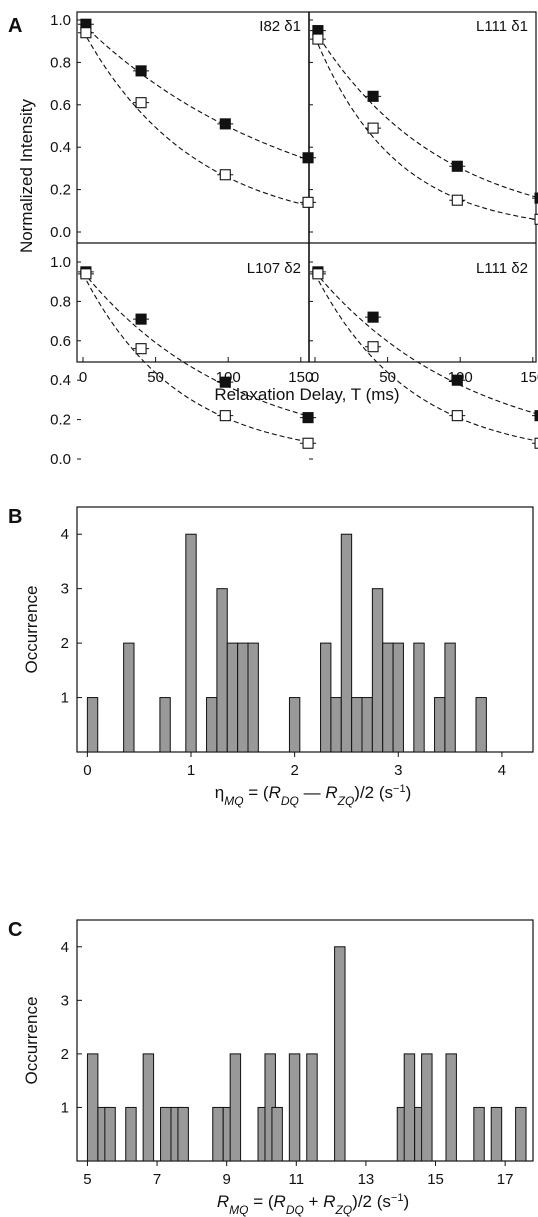 This screenshot has width=538, height=1217. Describe the element at coordinates (15, 930) in the screenshot. I see `panel-label-c: C` at that location.